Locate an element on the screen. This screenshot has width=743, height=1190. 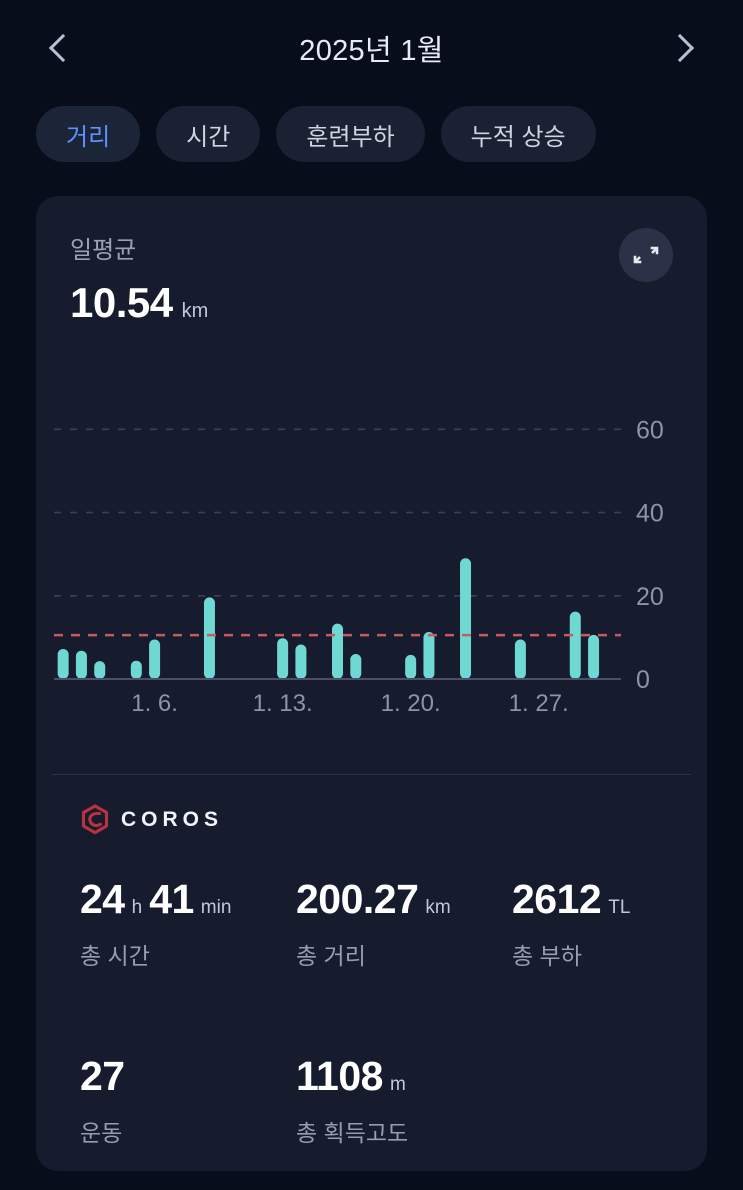
chart-bars is located at coordinates (328, 618).